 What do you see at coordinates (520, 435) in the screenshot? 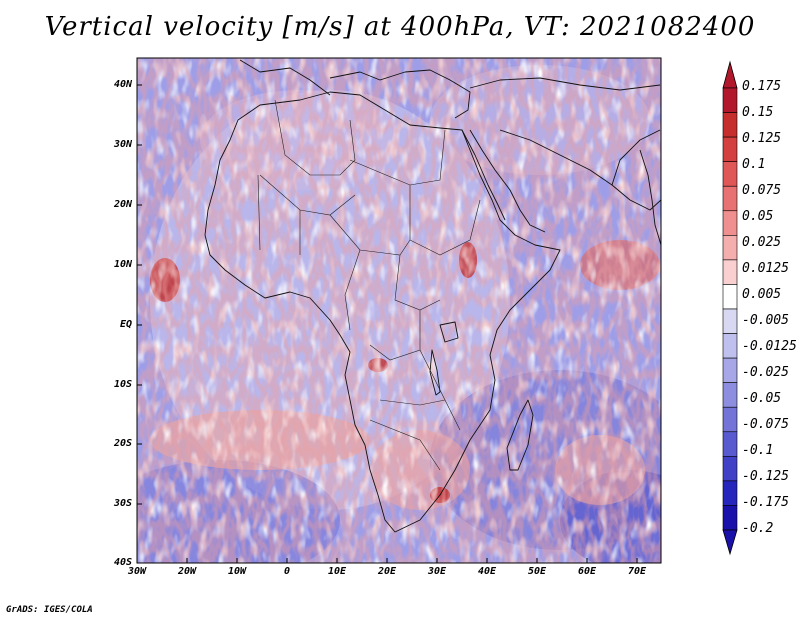
I see `madagascar` at bounding box center [520, 435].